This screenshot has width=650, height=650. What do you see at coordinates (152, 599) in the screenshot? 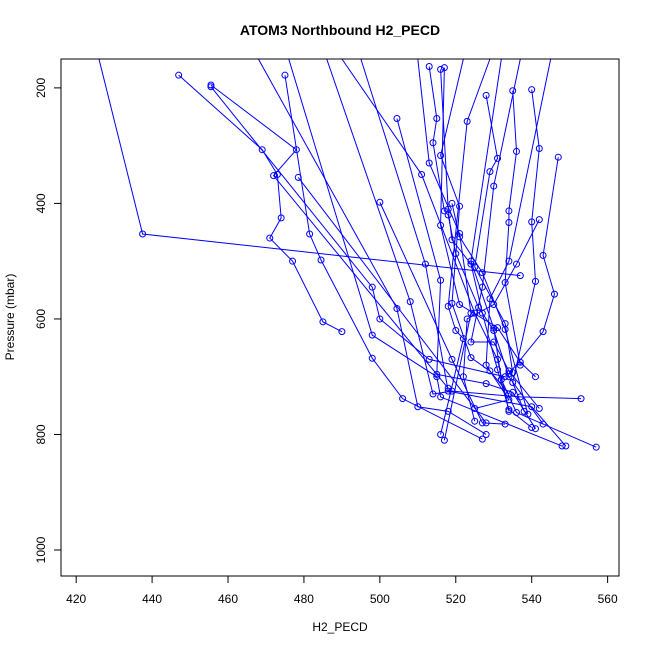
I see `x-tick-label: 440` at bounding box center [152, 599].